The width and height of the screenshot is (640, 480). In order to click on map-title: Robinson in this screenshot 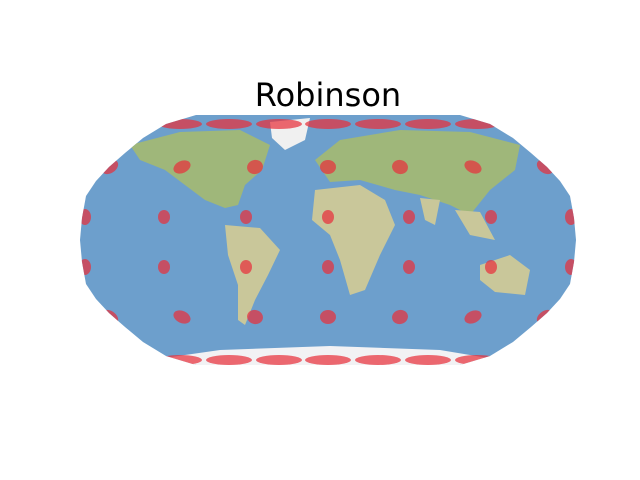, I will do `click(328, 95)`.